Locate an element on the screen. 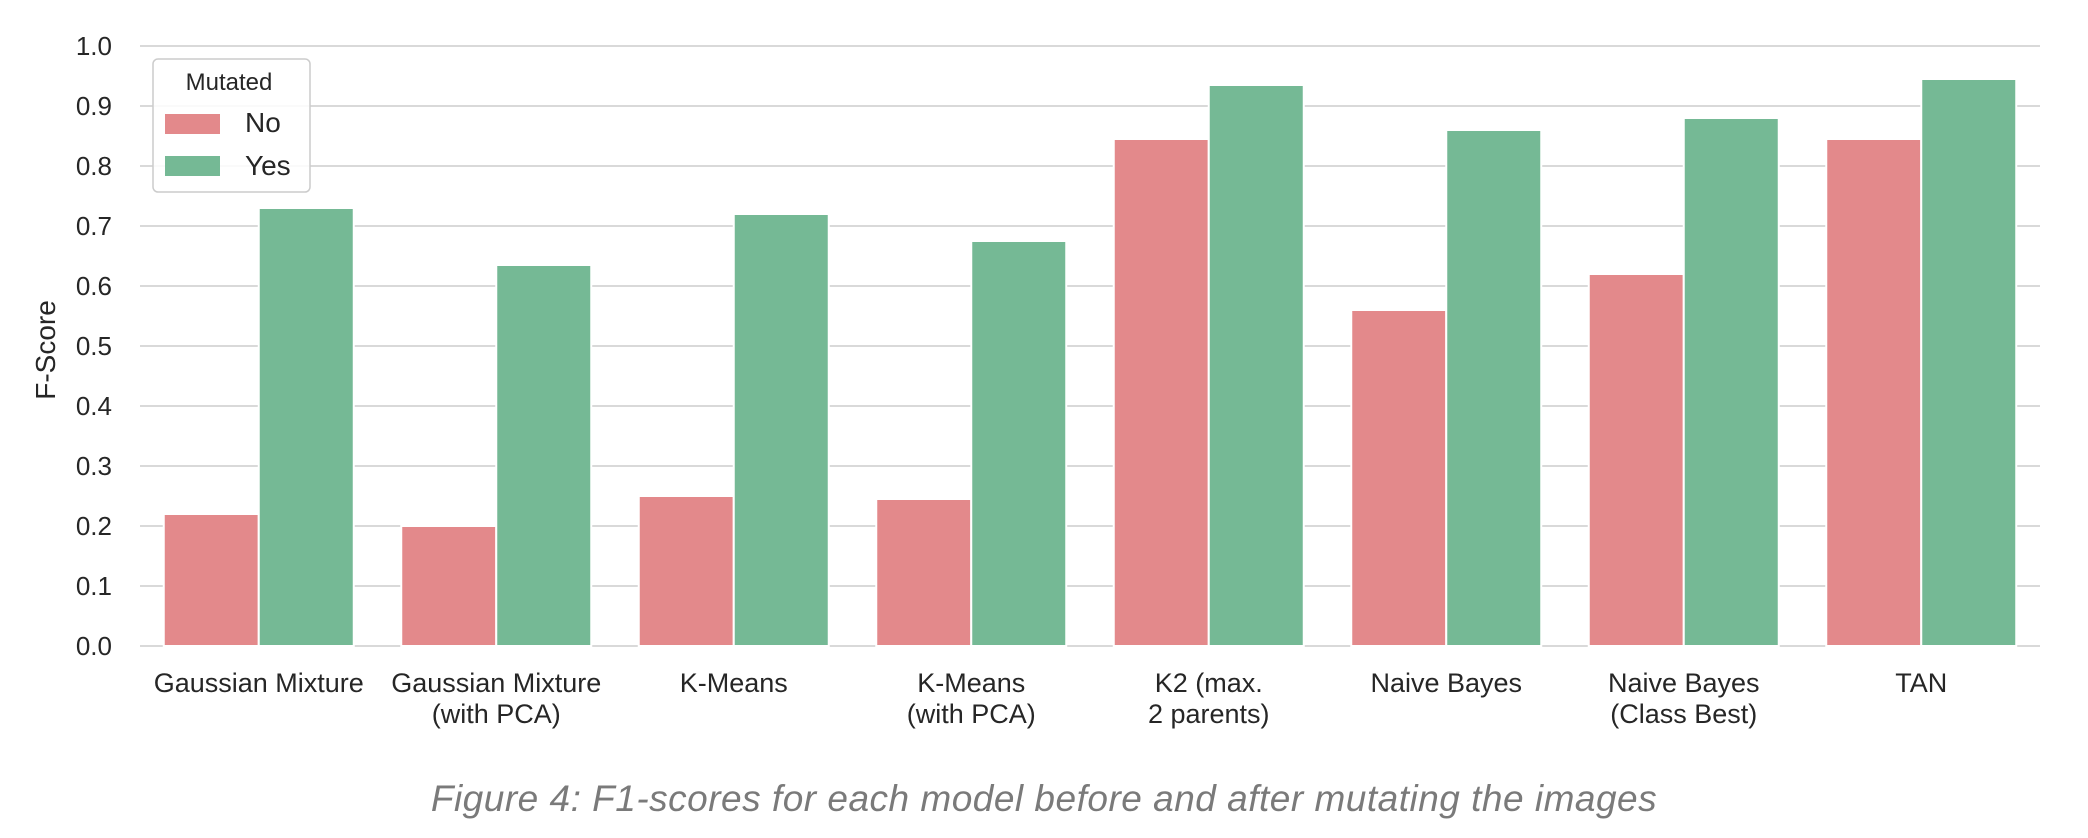  y-tick-label: 0.2 is located at coordinates (94, 526).